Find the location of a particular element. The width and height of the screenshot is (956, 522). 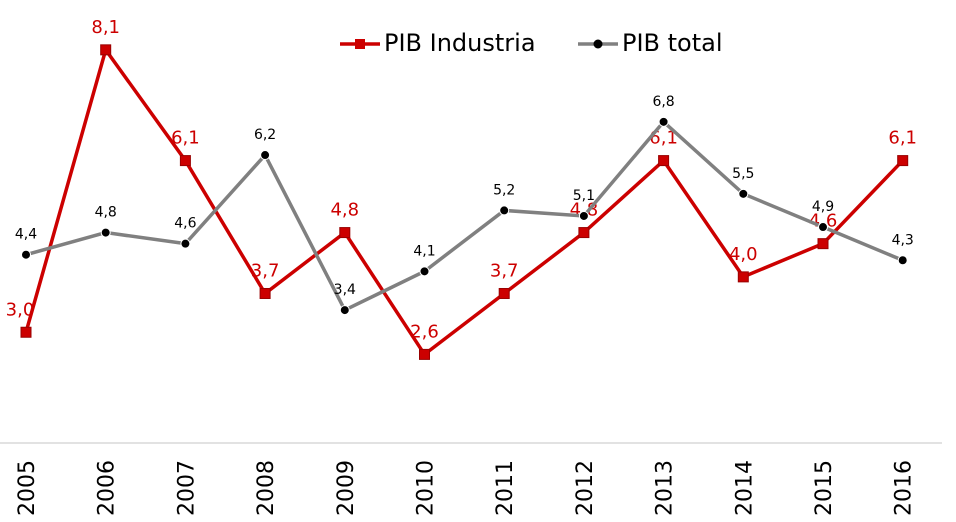

data-label: 4,0 is located at coordinates (743, 254).